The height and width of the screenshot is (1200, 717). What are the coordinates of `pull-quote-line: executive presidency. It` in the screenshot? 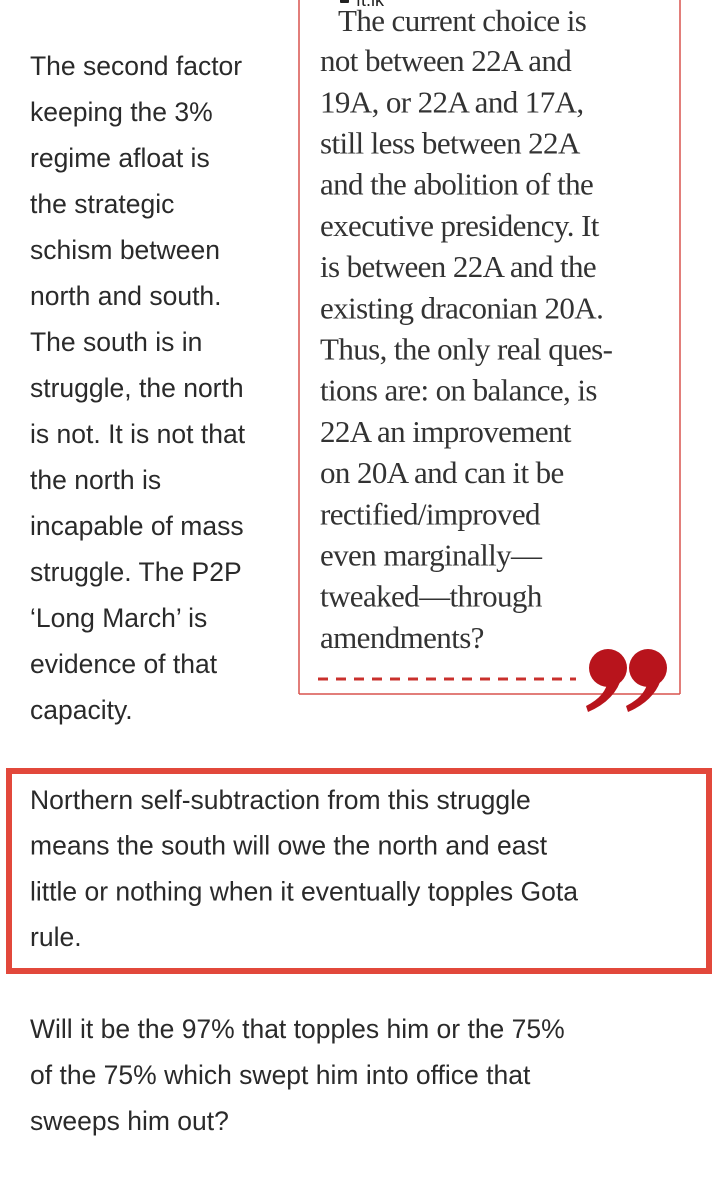 It's located at (460, 225).